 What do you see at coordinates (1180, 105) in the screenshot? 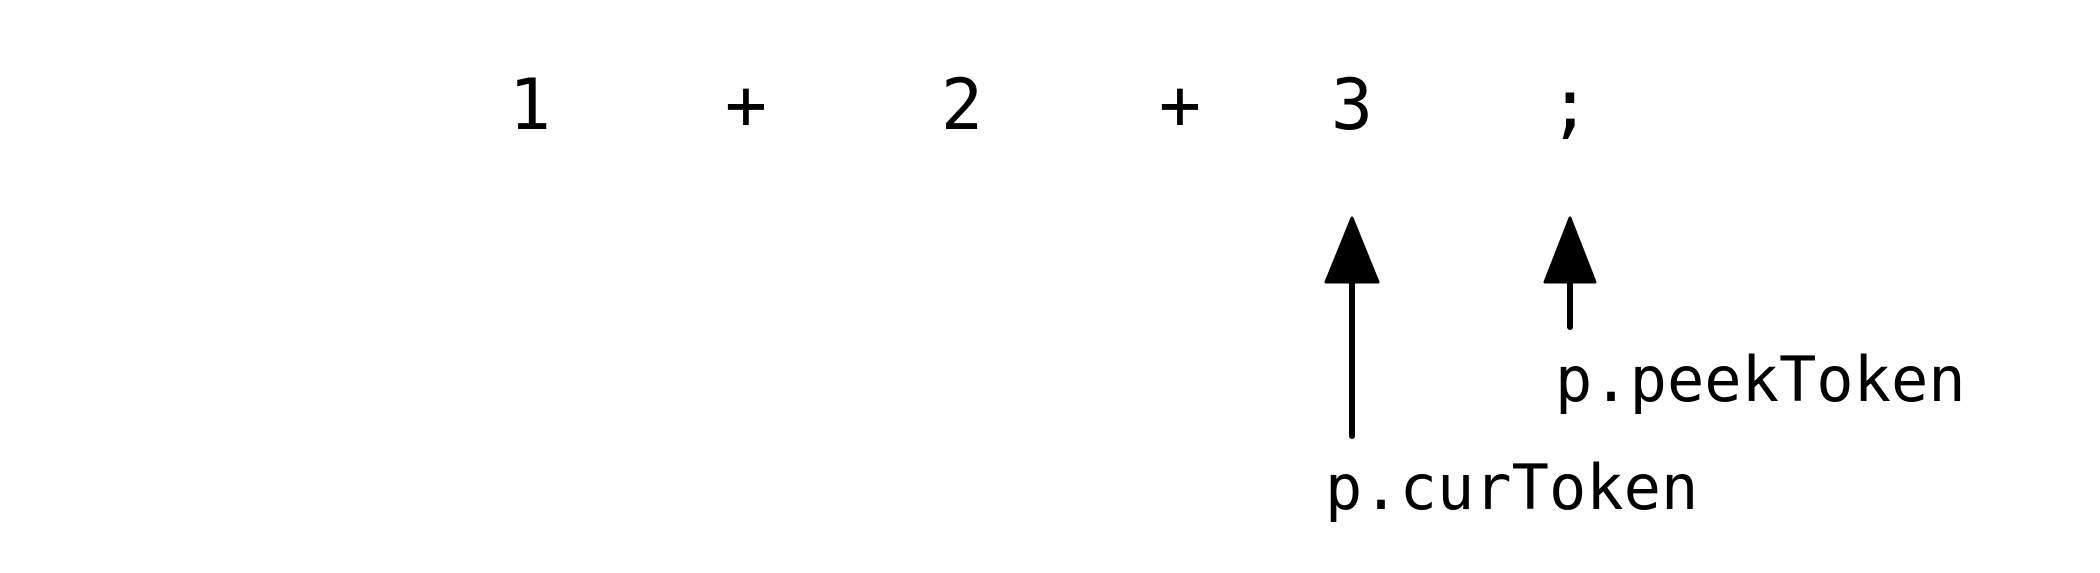
I see `token-plus-2: +` at bounding box center [1180, 105].